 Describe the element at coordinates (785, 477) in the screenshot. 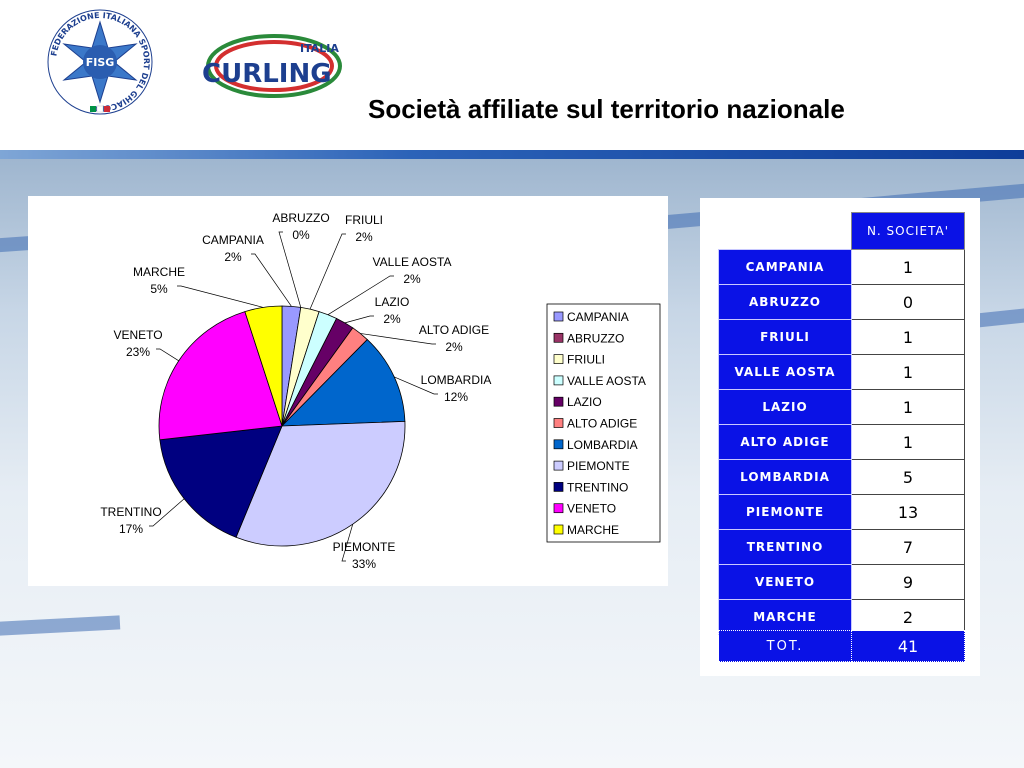

I see `row-region-name: LOMBARDIA` at that location.